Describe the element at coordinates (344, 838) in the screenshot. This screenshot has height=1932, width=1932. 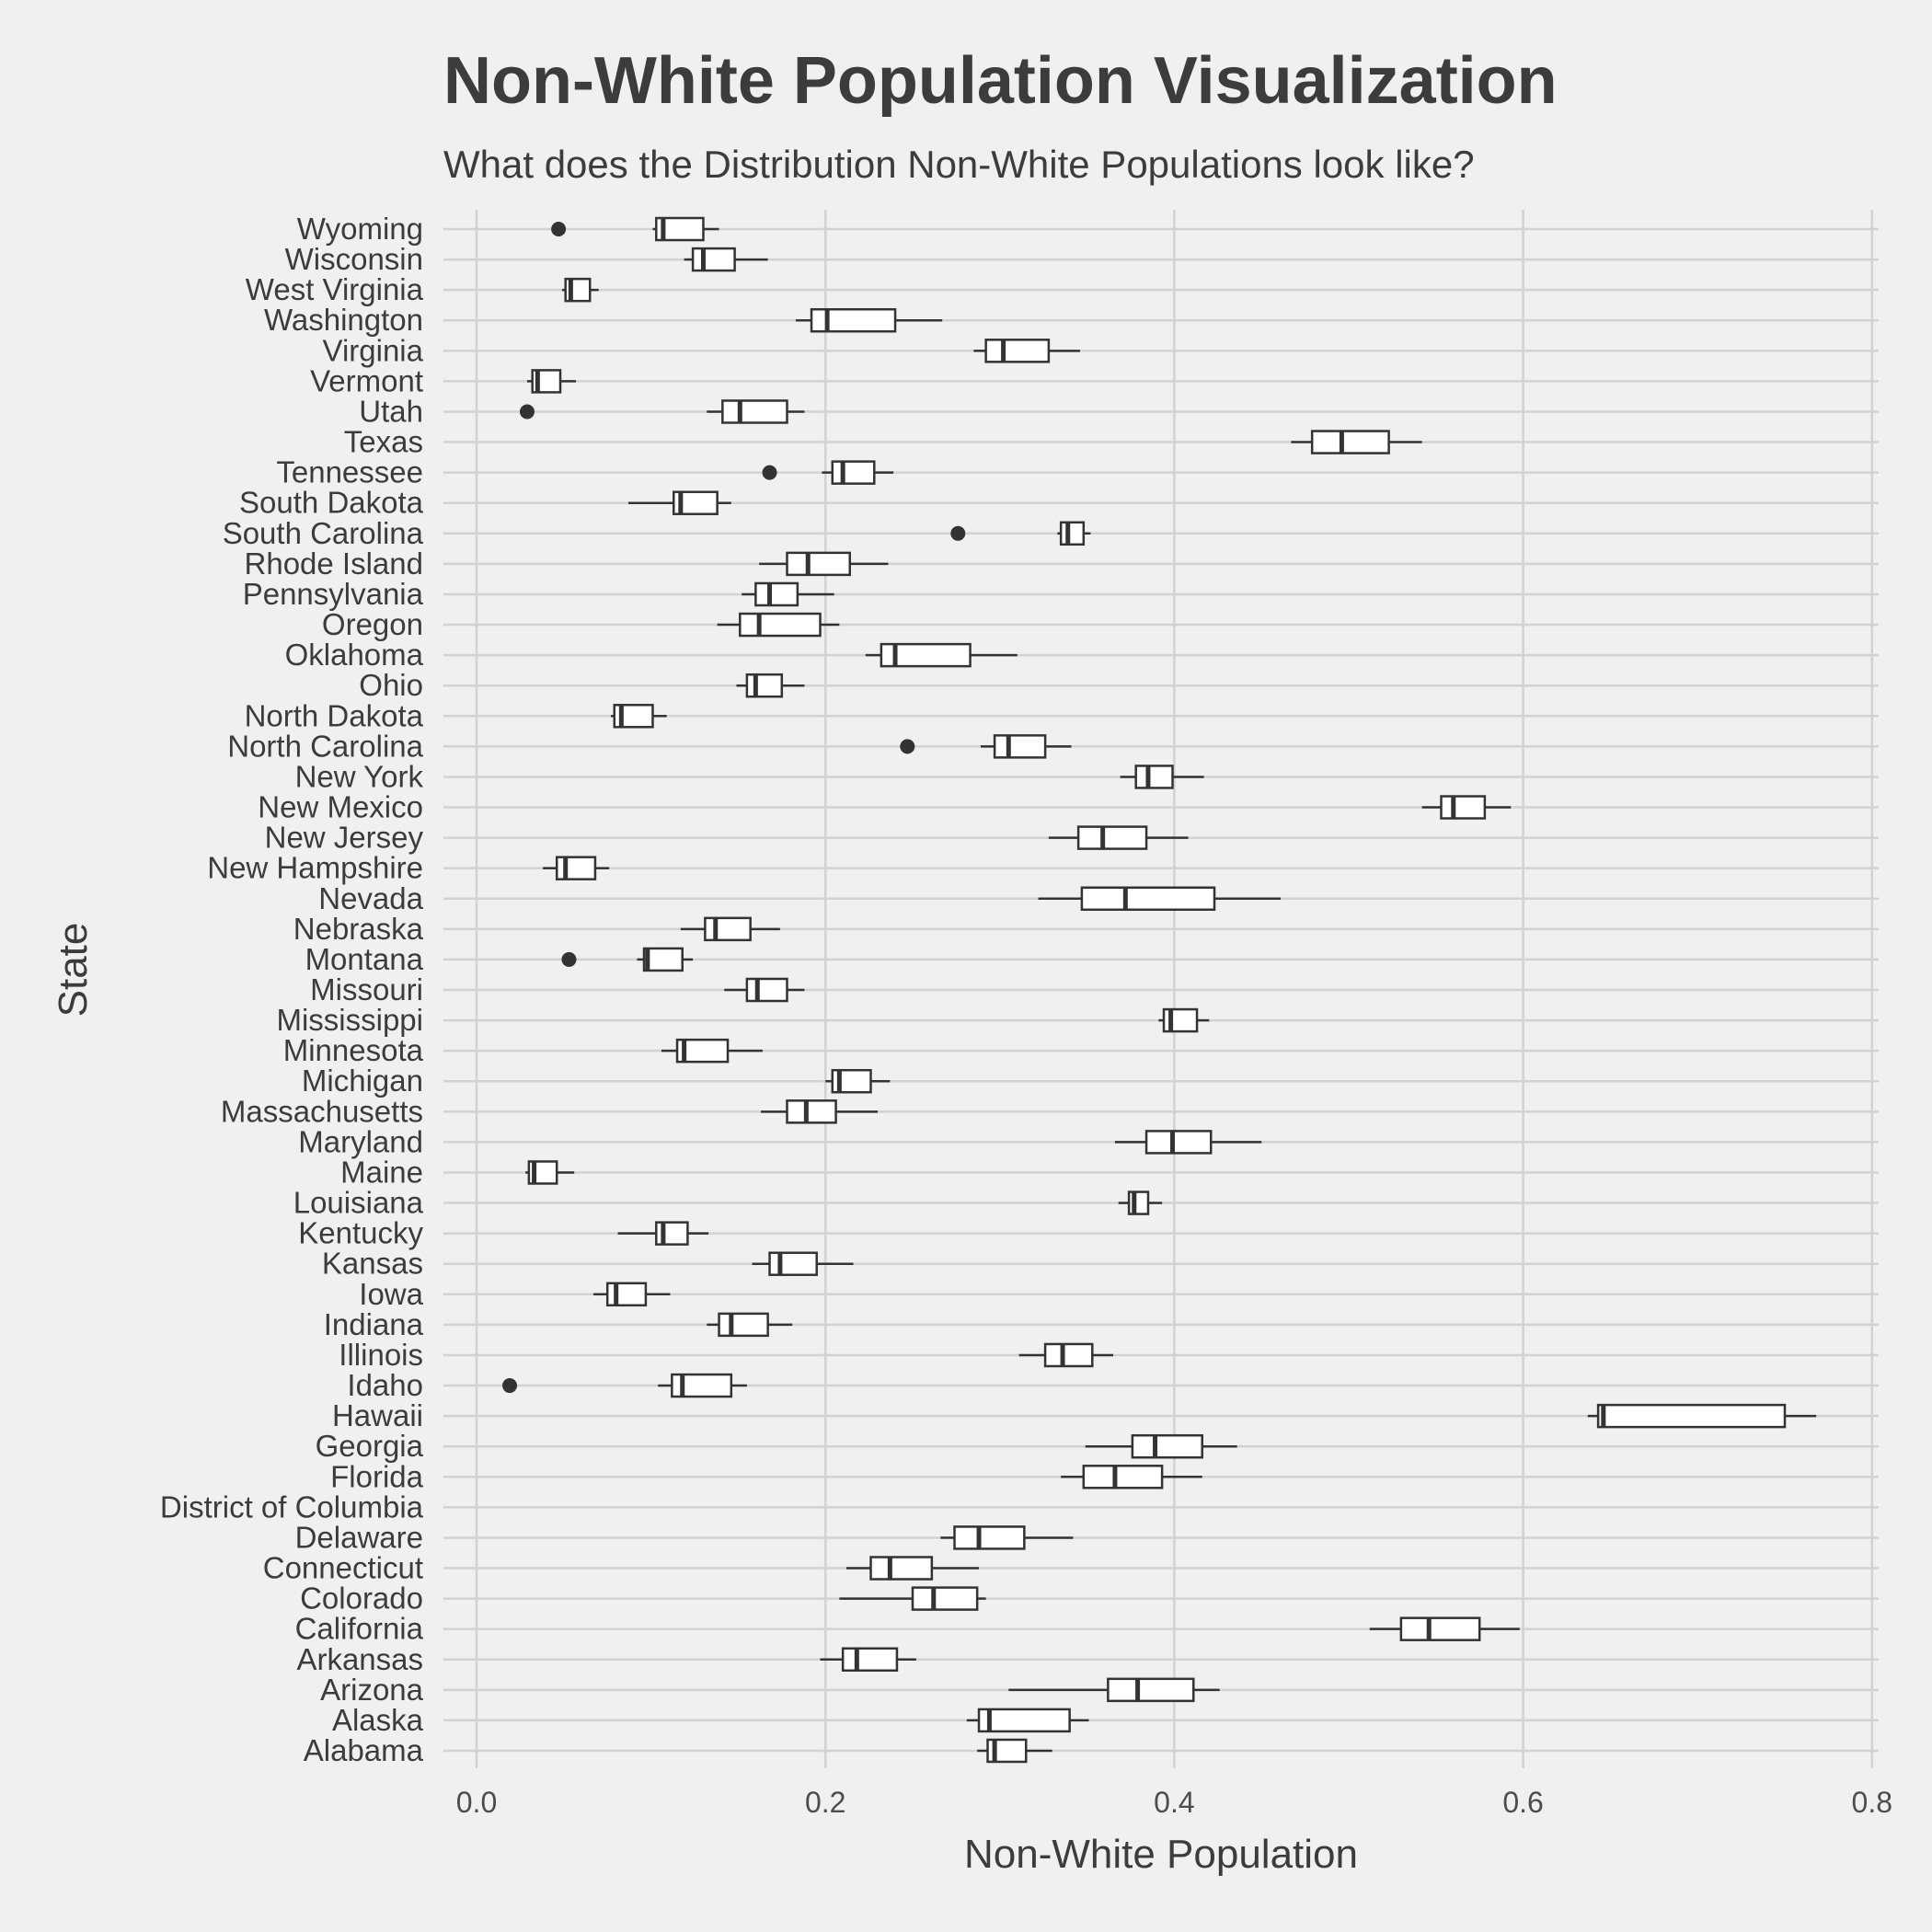
I see `y-tick-label: New Jersey` at that location.